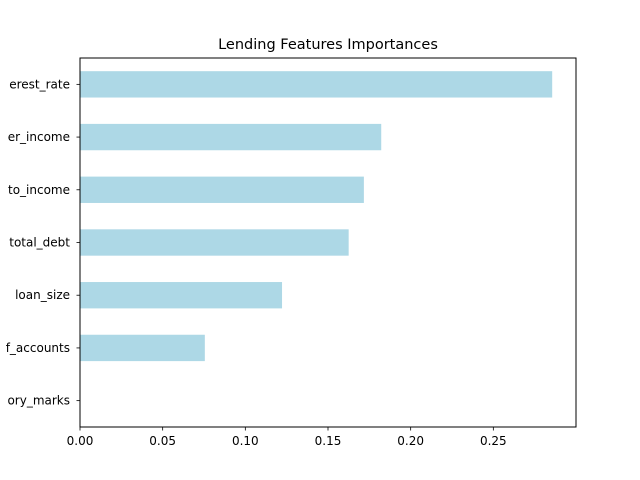 The width and height of the screenshot is (640, 480). Describe the element at coordinates (42, 295) in the screenshot. I see `y-tick-label: loan_size` at that location.